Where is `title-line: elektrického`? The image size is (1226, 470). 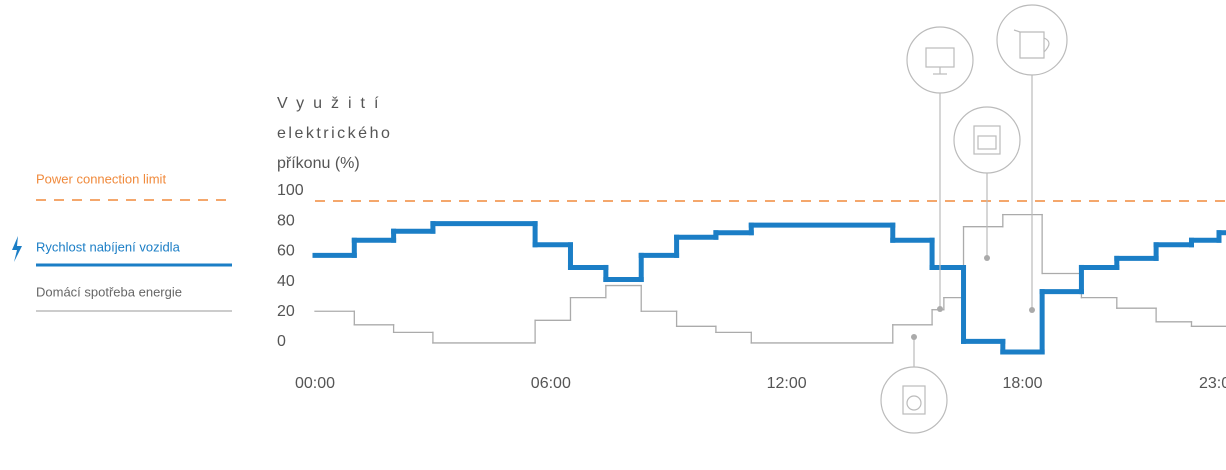
title-line: elektrického is located at coordinates (334, 133).